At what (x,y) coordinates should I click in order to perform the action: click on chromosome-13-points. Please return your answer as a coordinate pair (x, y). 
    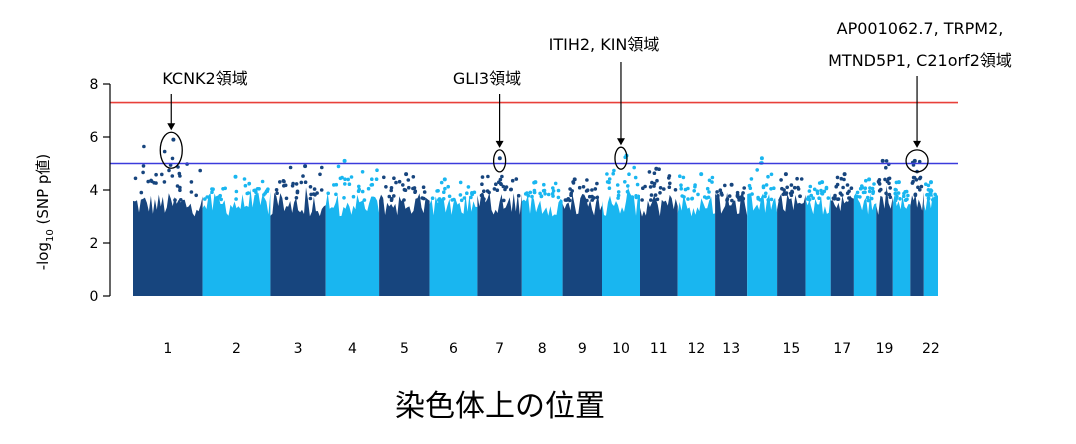
    Looking at the image, I should click on (731, 239).